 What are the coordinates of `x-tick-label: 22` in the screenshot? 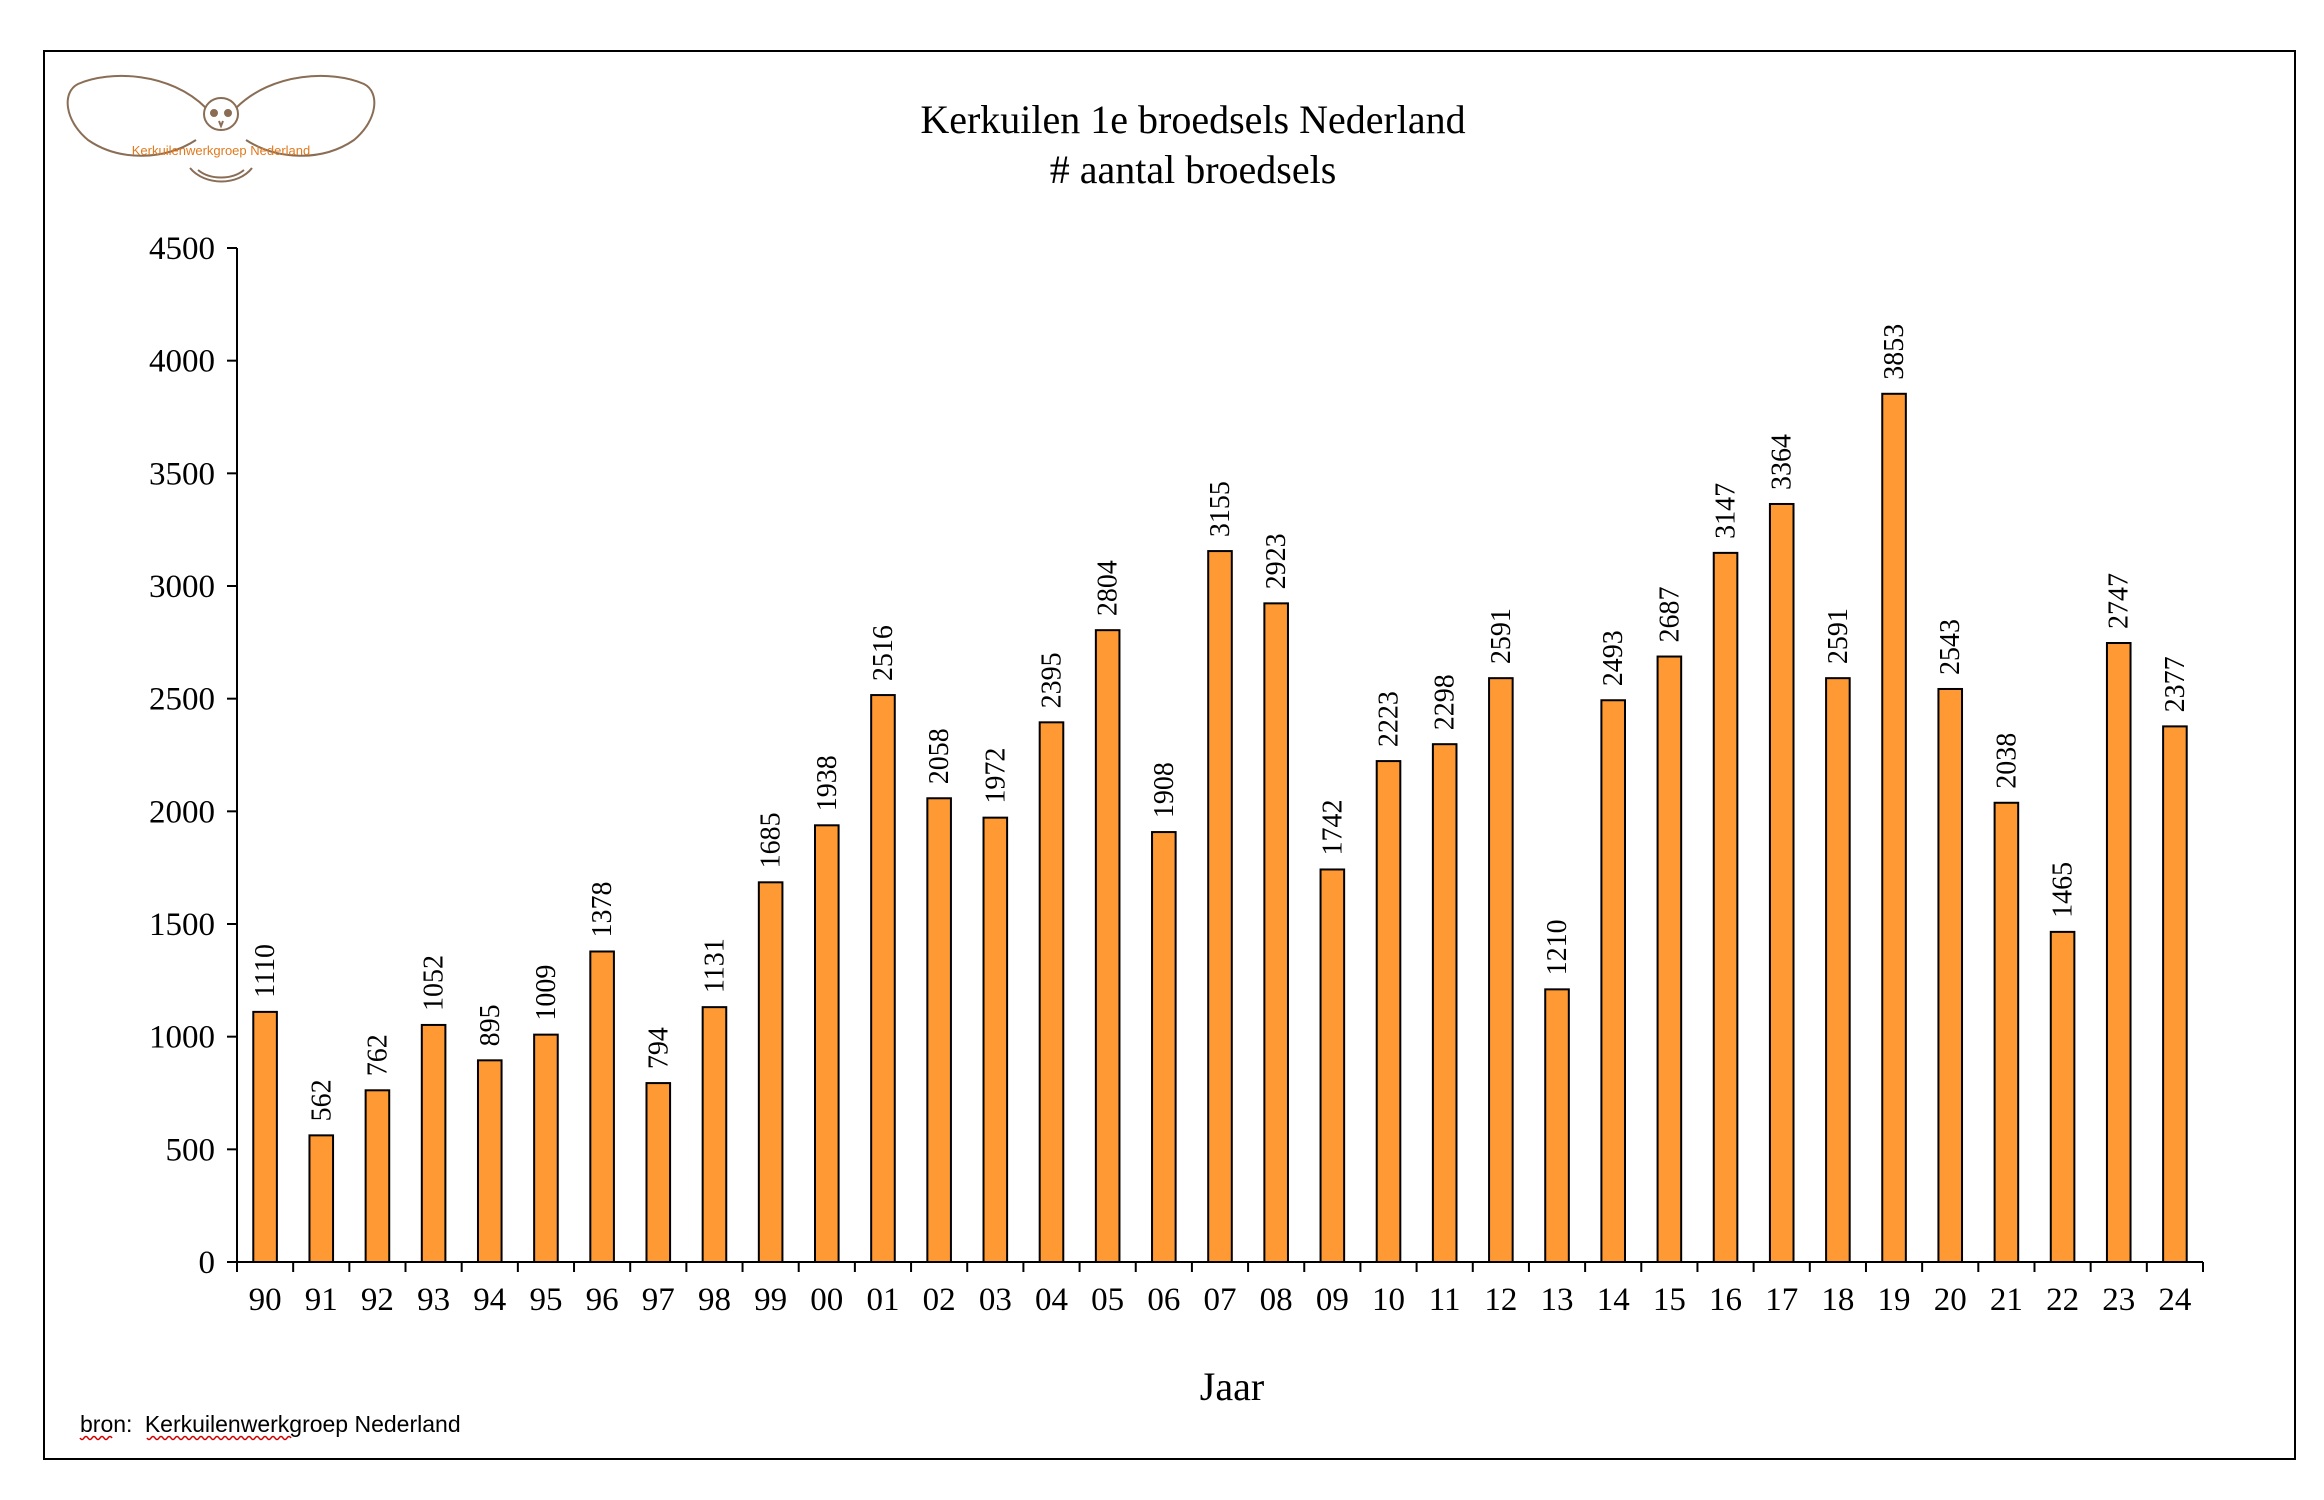 It's located at (2062, 1300).